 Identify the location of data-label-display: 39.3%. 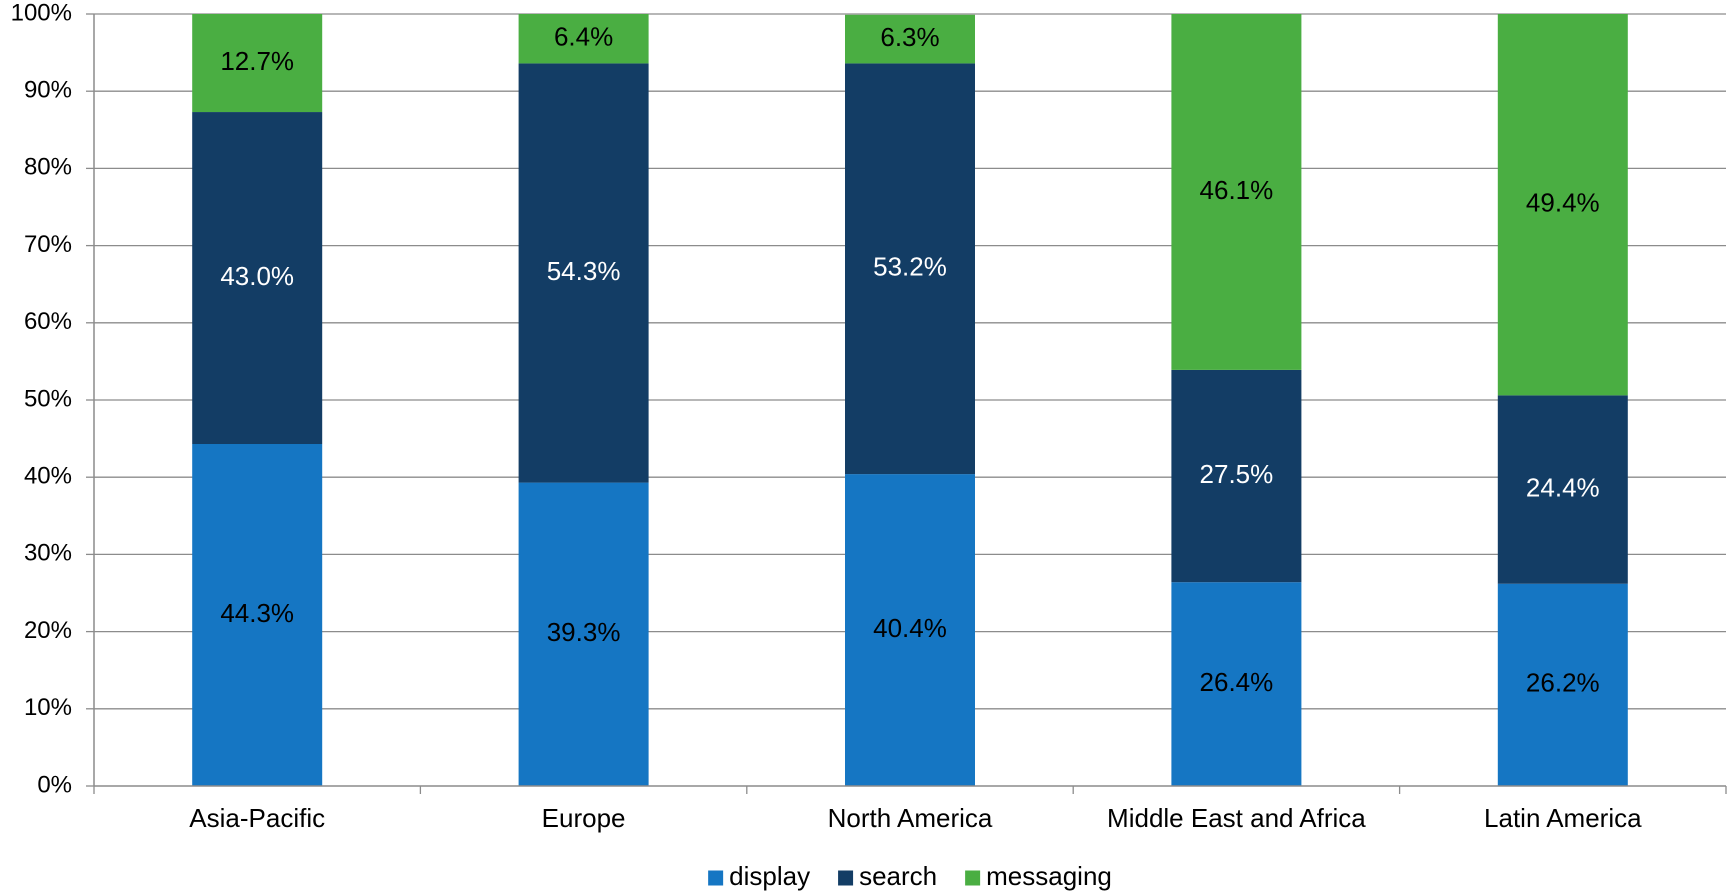
(584, 632).